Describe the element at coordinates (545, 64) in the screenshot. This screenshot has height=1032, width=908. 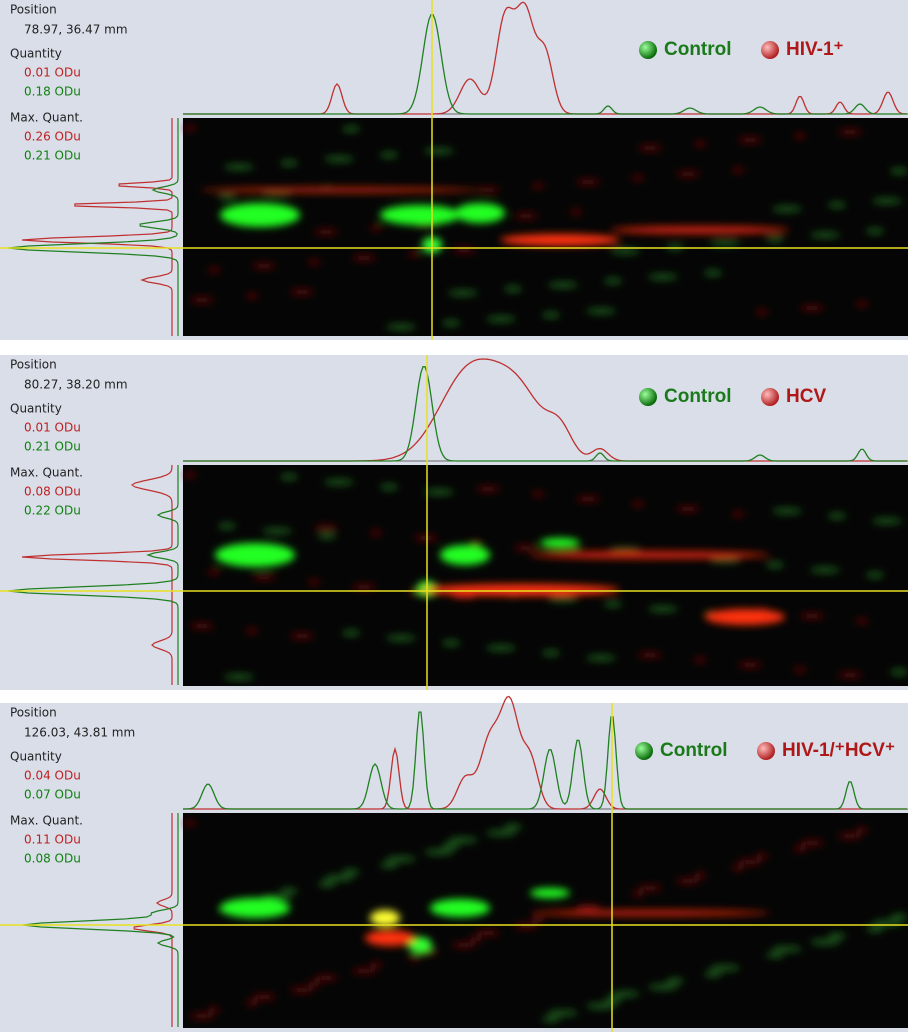
I see `profile-green` at that location.